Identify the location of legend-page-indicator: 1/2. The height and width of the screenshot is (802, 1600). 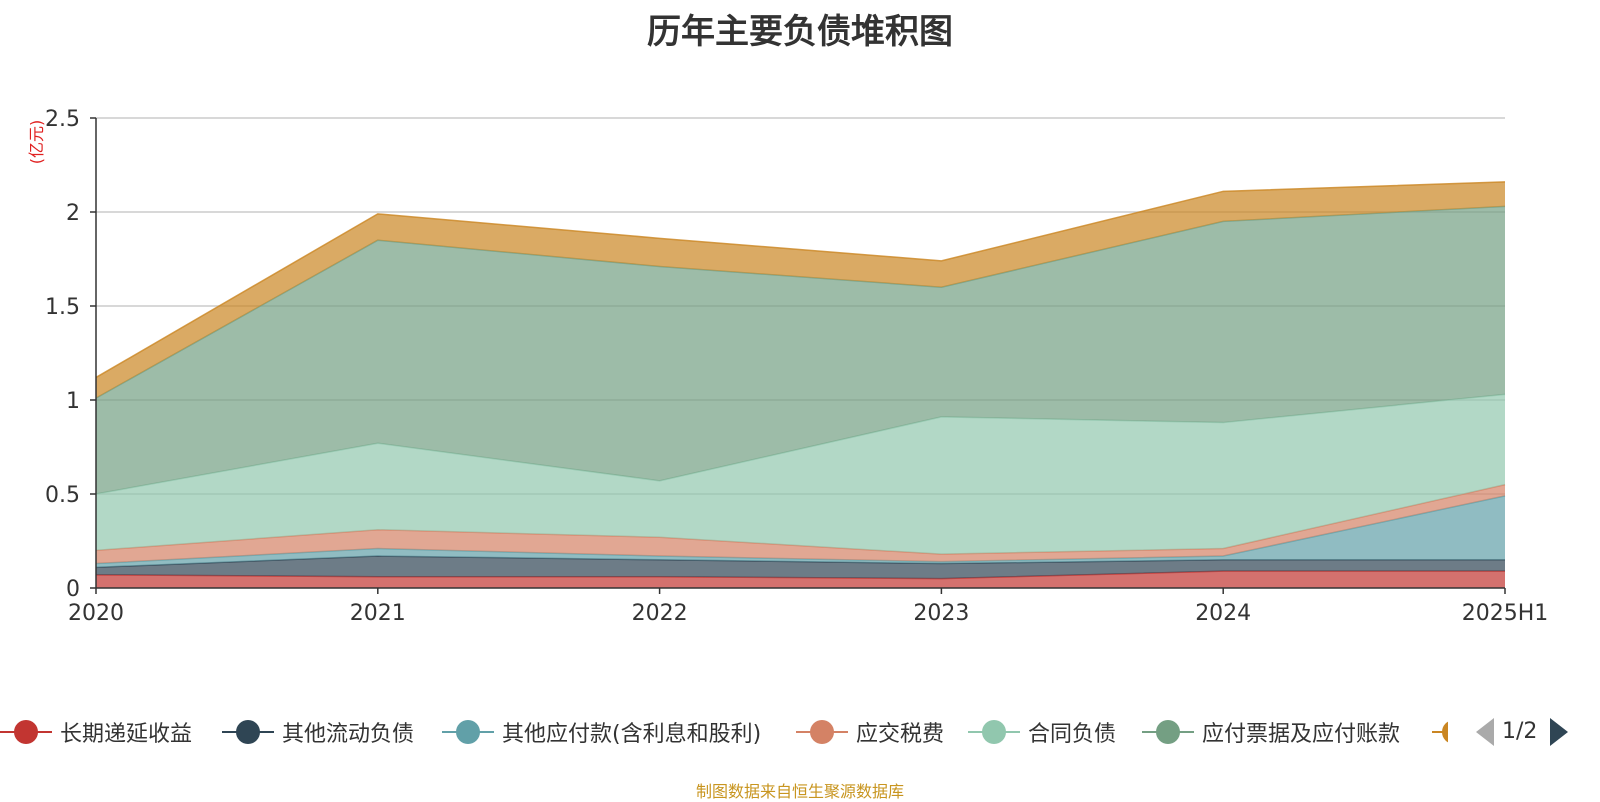
(1520, 731).